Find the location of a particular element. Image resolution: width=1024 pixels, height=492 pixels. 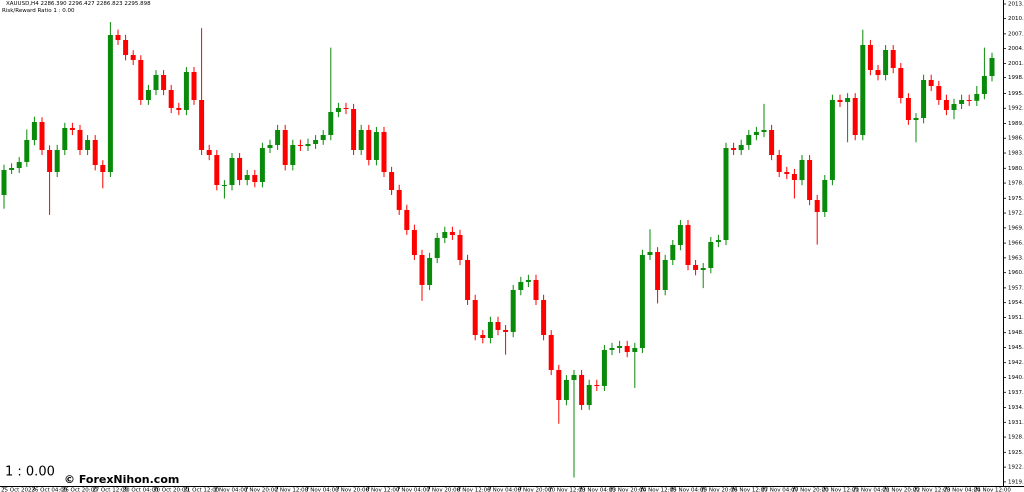

y-tick-label: 1983.895 is located at coordinates (1016, 154).